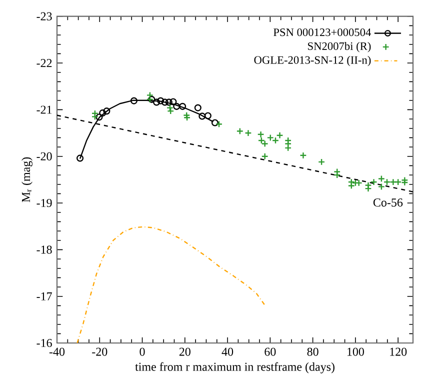 This screenshot has height=386, width=436. What do you see at coordinates (44, 63) in the screenshot?
I see `y-tick-label: -22` at bounding box center [44, 63].